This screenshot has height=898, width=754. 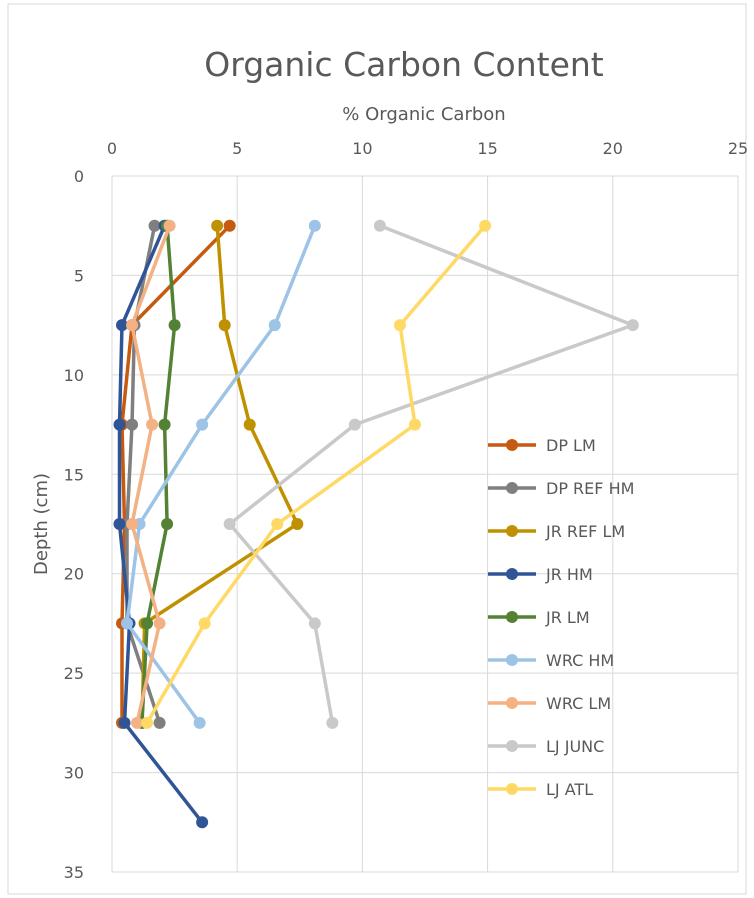 I want to click on legend-label: LJ JUNC, so click(x=575, y=746).